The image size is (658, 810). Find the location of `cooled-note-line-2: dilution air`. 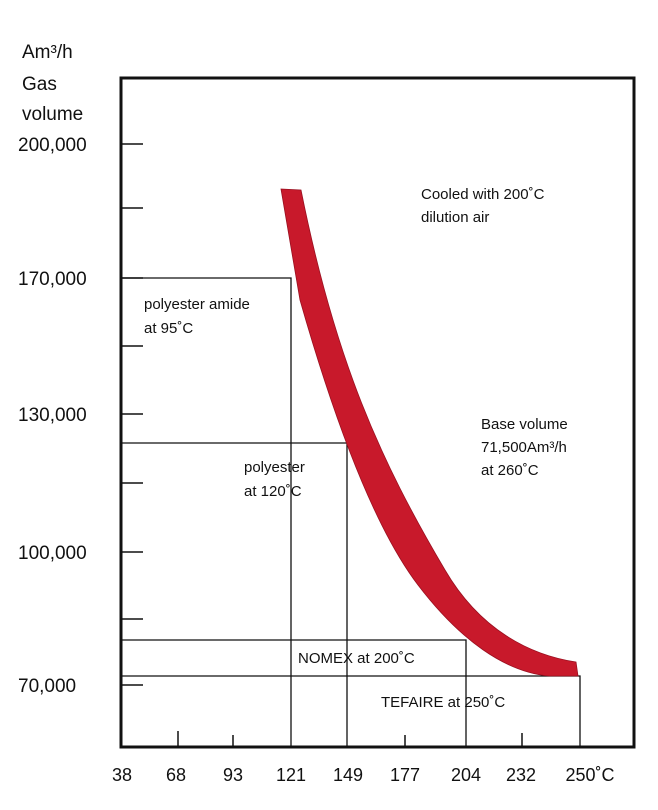

cooled-note-line-2: dilution air is located at coordinates (455, 217).